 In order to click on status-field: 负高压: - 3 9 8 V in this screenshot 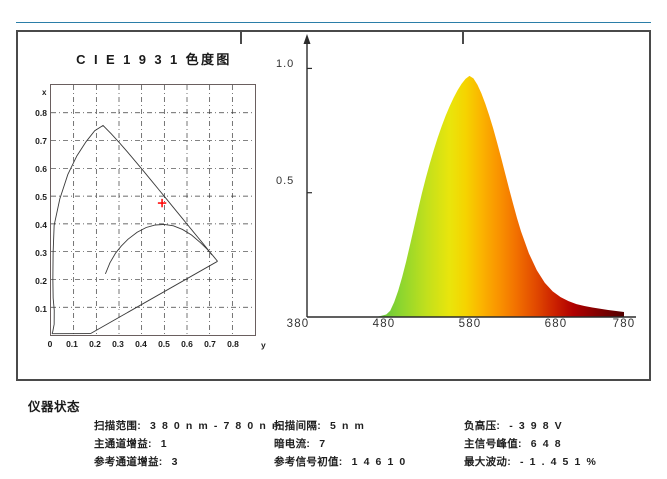, I will do `click(555, 426)`.